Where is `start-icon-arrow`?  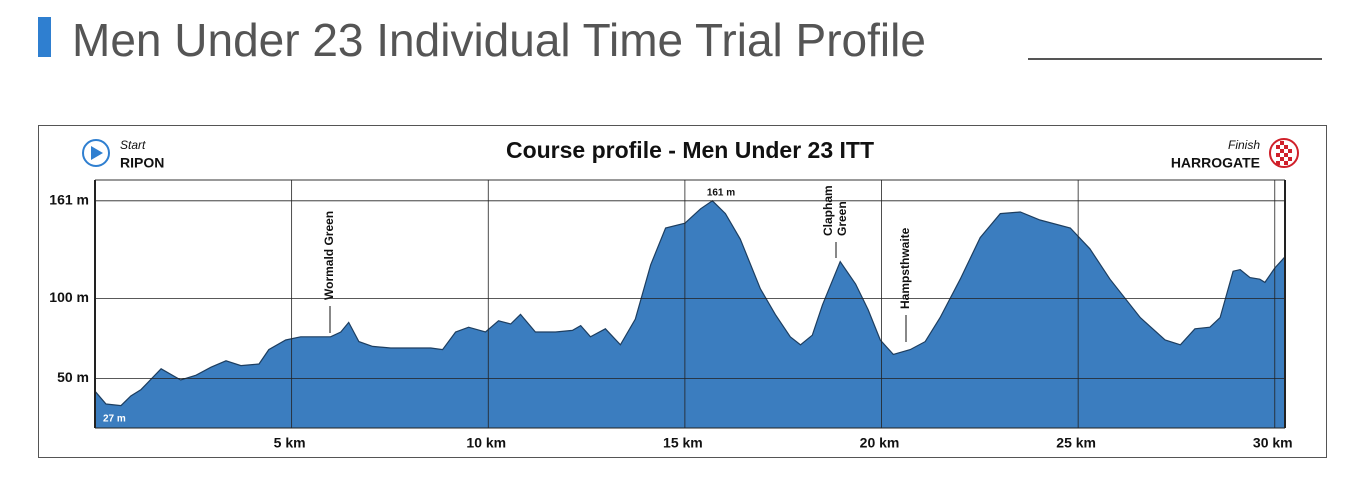 start-icon-arrow is located at coordinates (97, 153).